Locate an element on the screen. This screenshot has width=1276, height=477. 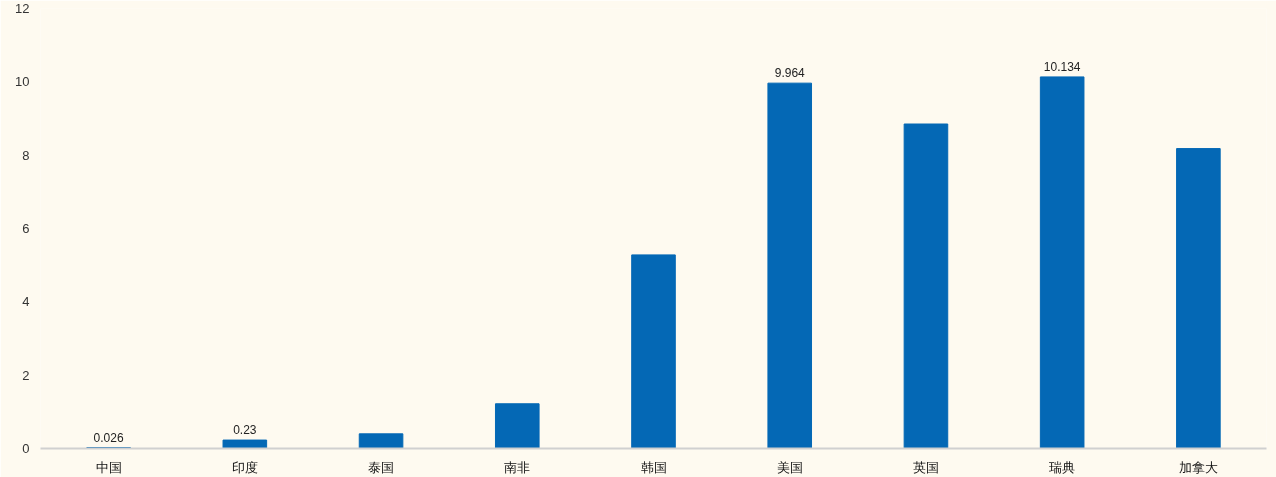
y-tick-label: 0 is located at coordinates (26, 448).